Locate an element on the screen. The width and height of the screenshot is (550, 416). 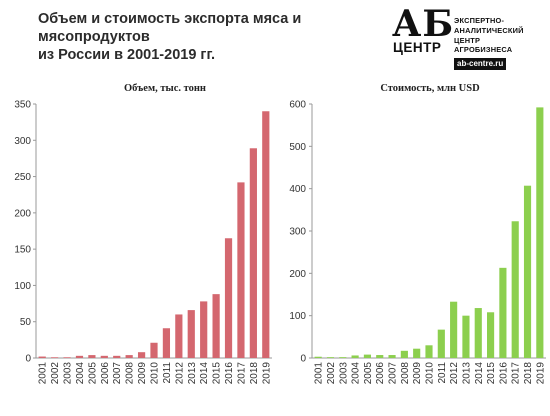
y-tick-label: 250 is located at coordinates (22, 177).